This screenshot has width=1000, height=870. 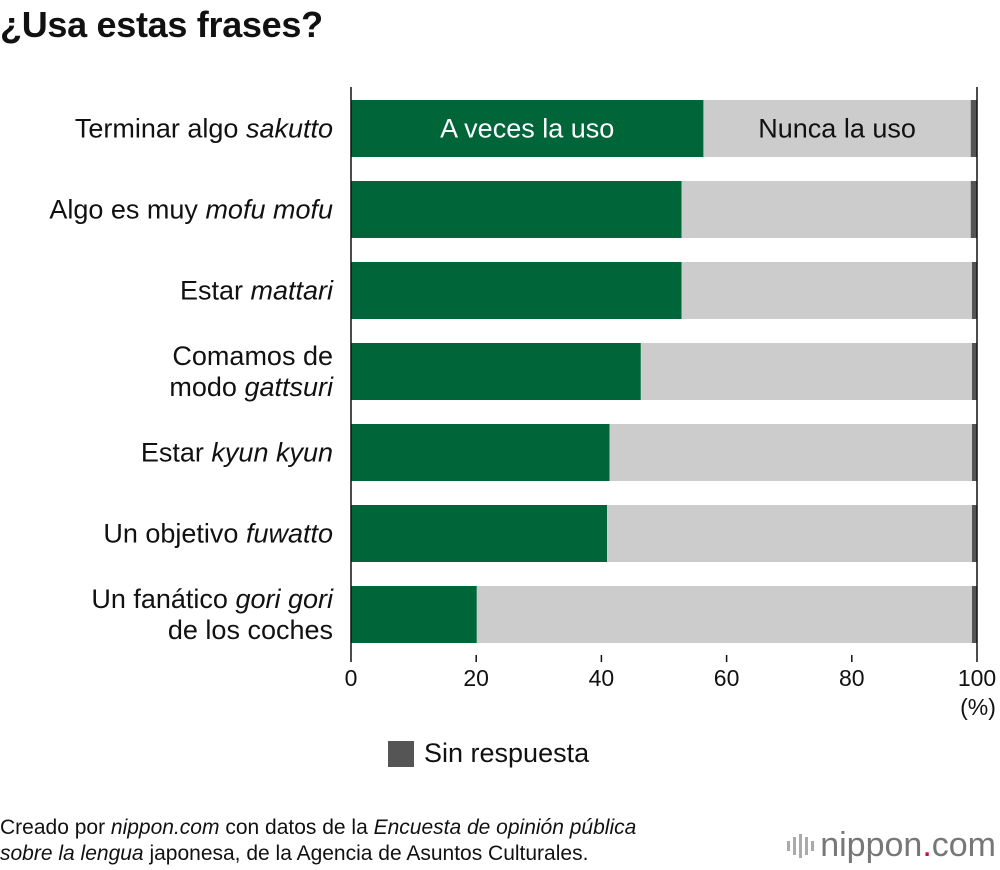 What do you see at coordinates (250, 630) in the screenshot?
I see `category-label-6-line-1: de los coches` at bounding box center [250, 630].